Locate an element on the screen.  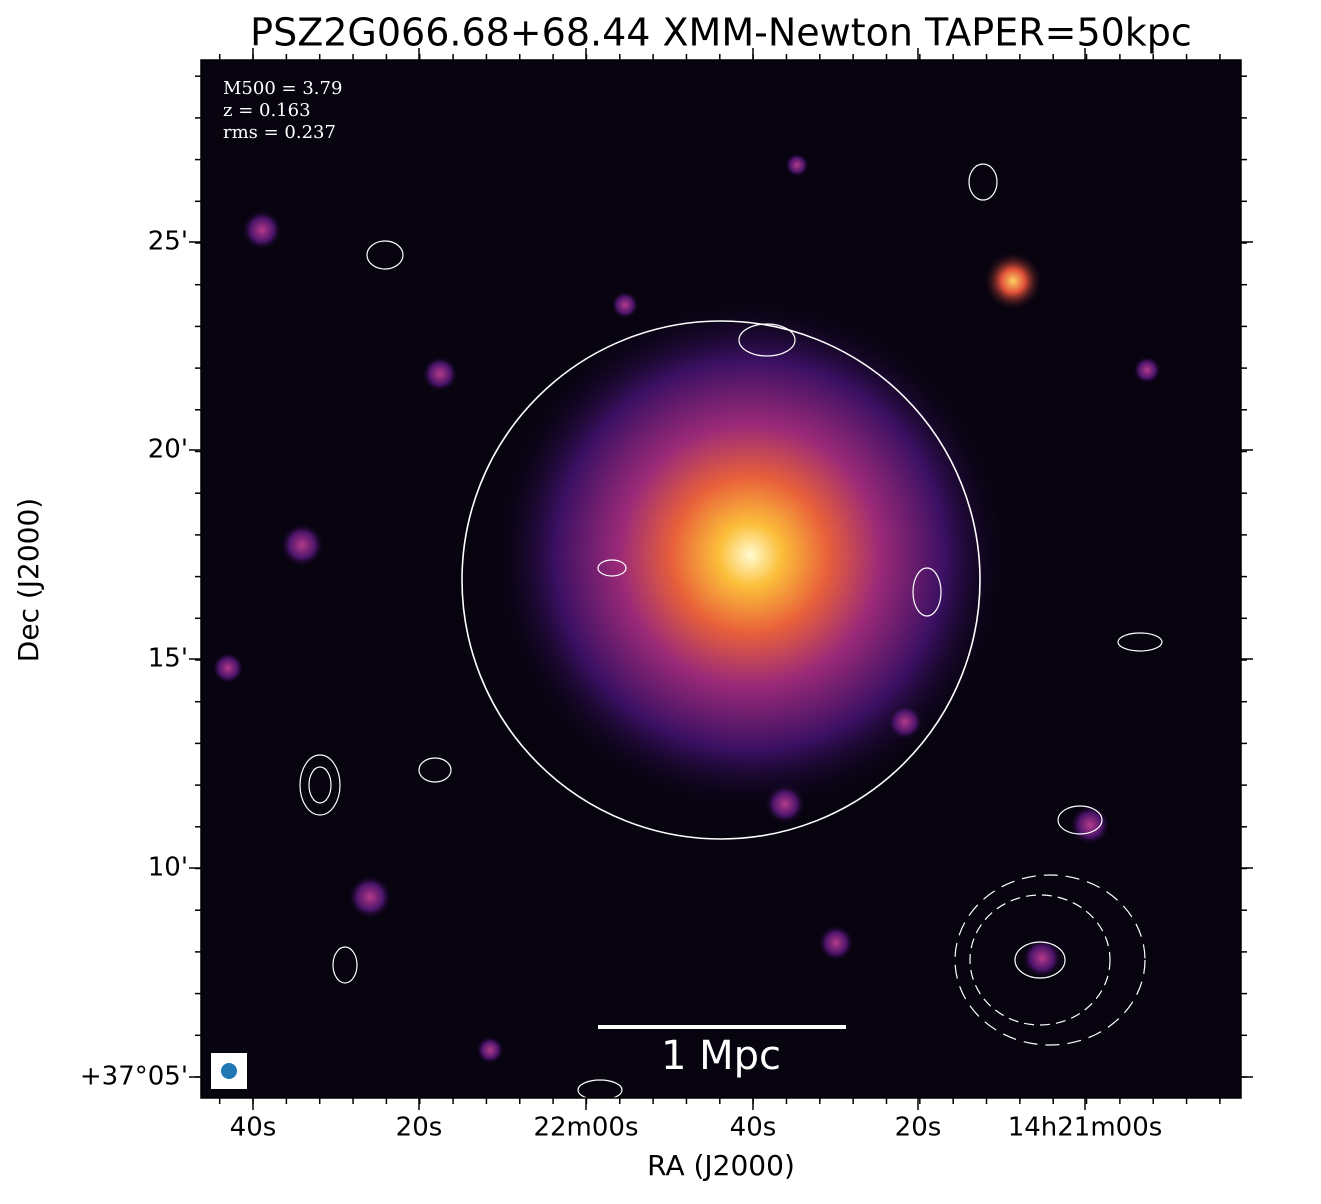
x-tick-label: 22m00s is located at coordinates (585, 1128).